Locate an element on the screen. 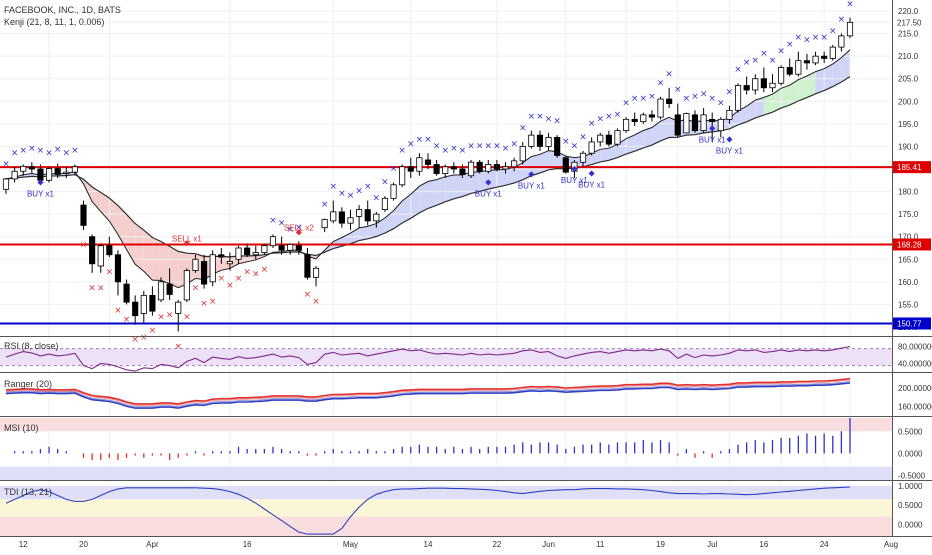  time-tick-label: 16 is located at coordinates (247, 544).